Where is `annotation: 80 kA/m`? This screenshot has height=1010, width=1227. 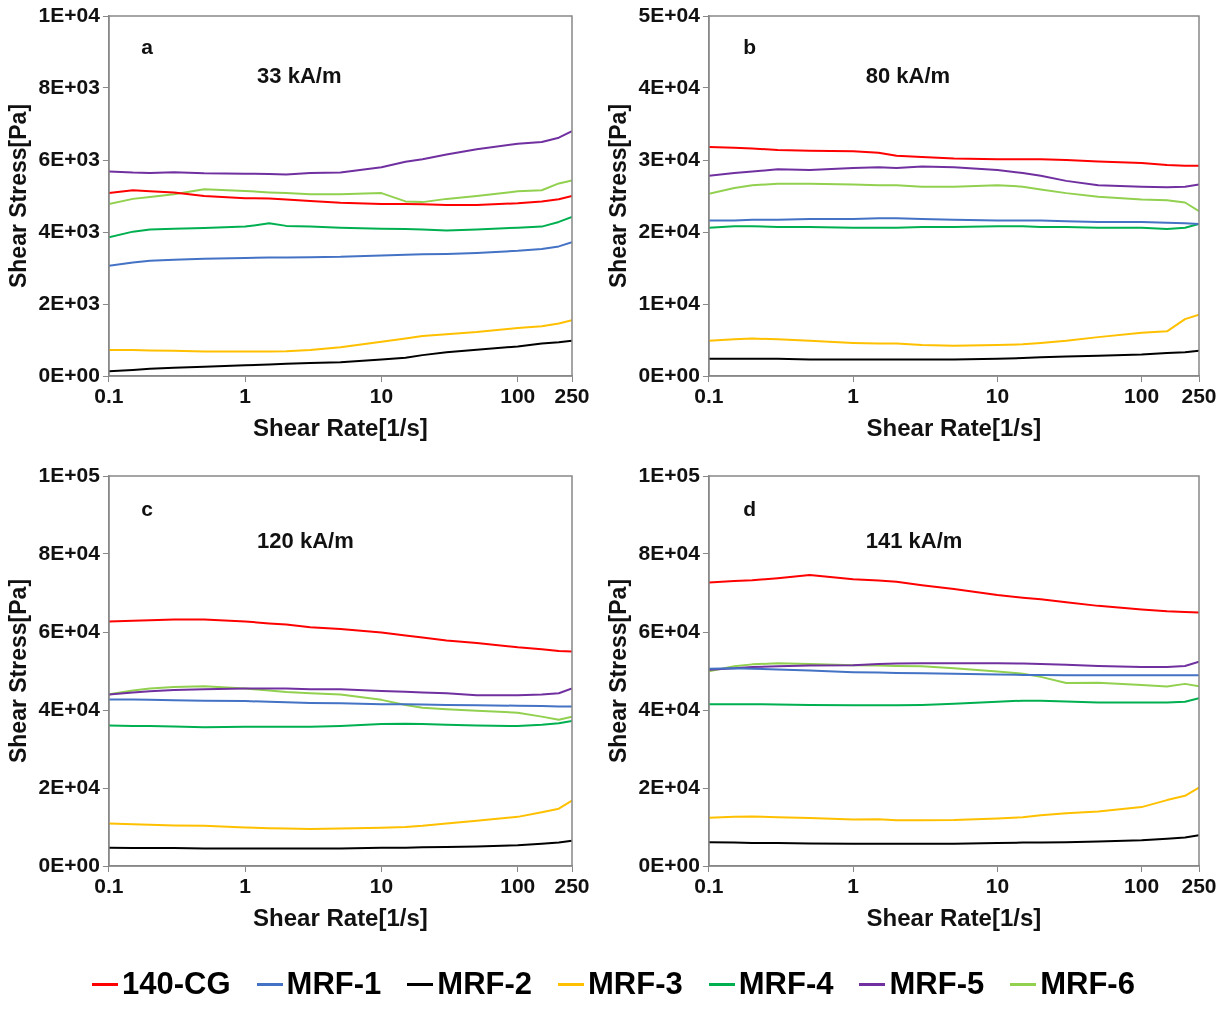
annotation: 80 kA/m is located at coordinates (908, 76).